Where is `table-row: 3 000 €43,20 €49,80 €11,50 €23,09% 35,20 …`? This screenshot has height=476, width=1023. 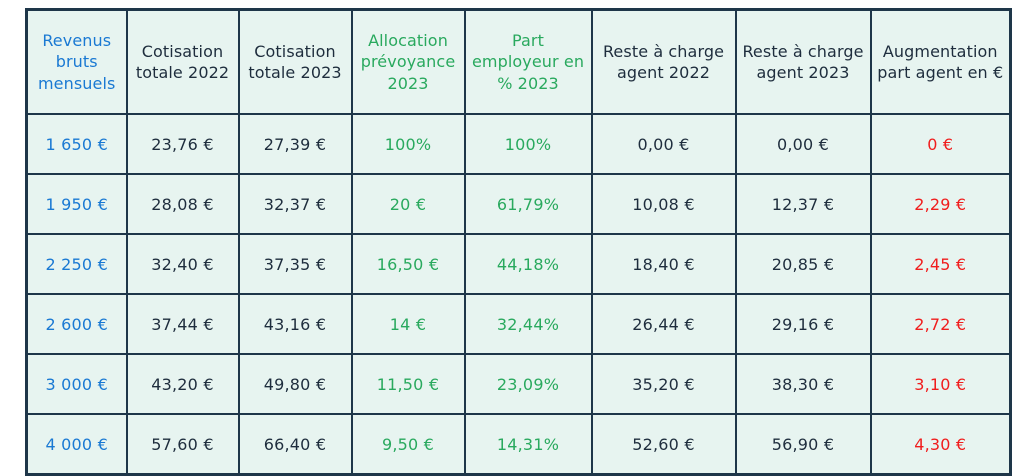
table-row: 3 000 €43,20 €49,80 €11,50 €23,09% 35,20 … is located at coordinates (518, 384).